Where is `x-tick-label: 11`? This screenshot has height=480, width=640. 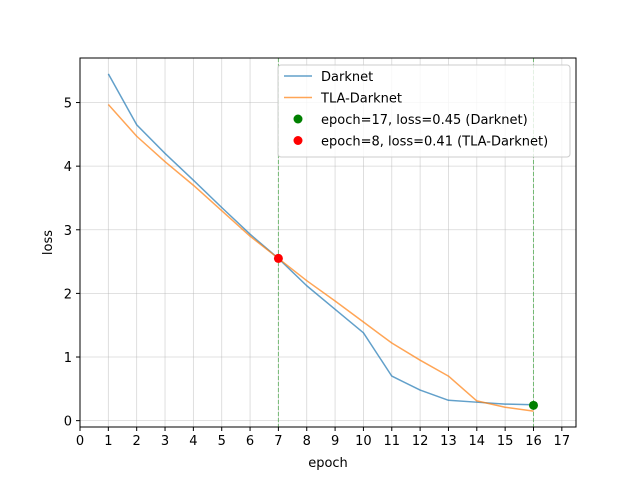 x-tick-label: 11 is located at coordinates (391, 441).